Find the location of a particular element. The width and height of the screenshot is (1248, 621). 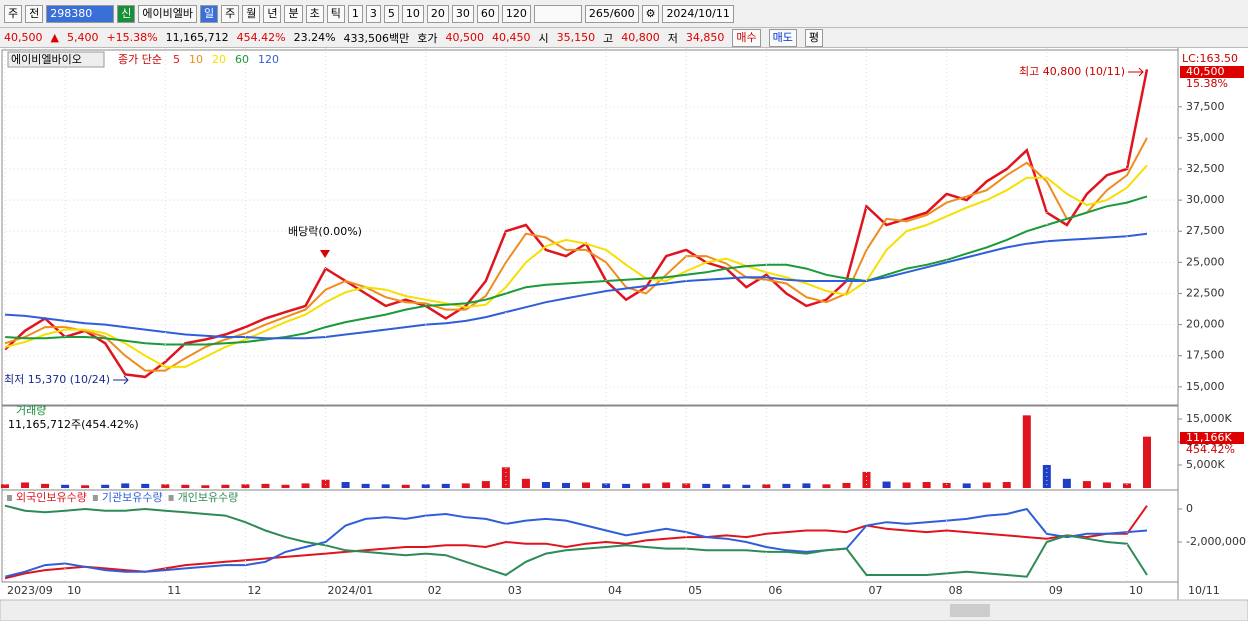

date-input: 2024/10/11 is located at coordinates (698, 13).